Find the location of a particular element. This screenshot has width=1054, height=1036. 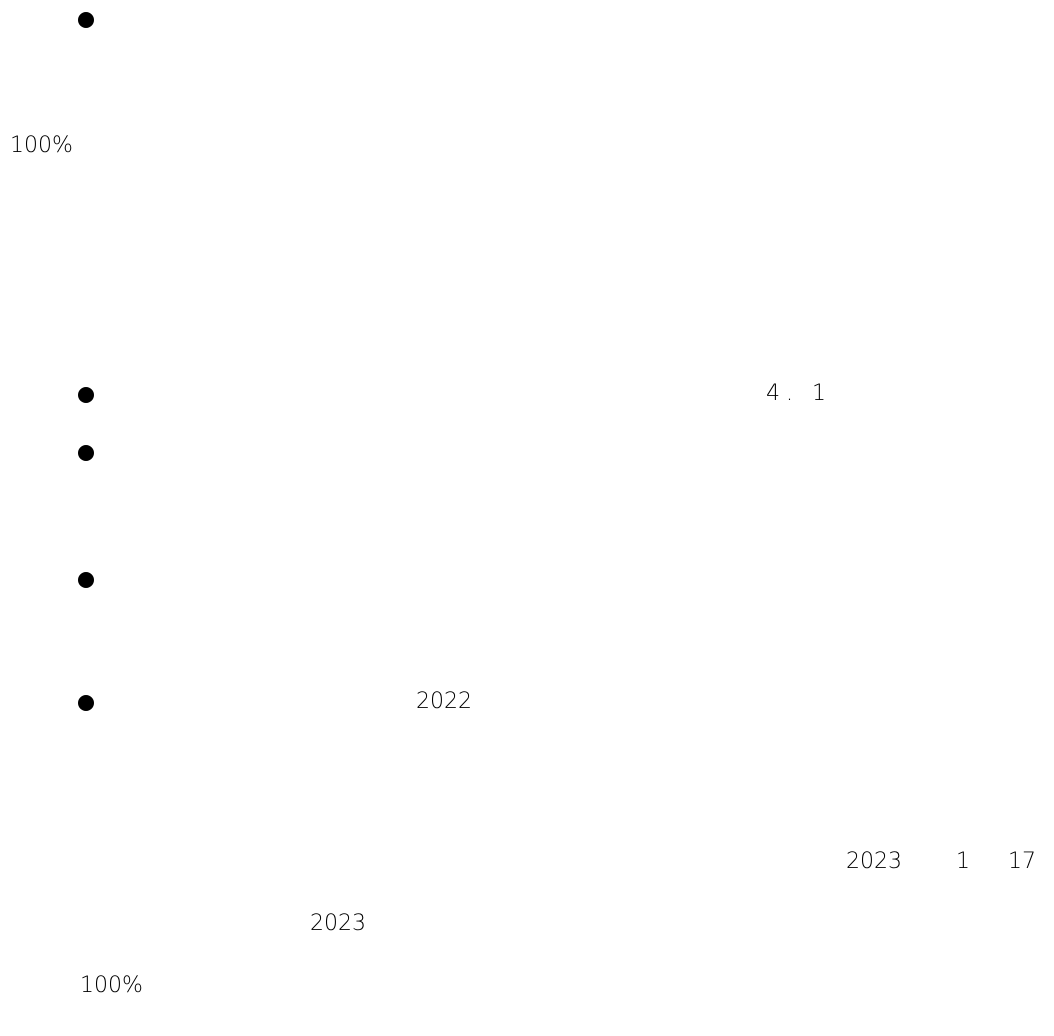

date-month: 1 is located at coordinates (963, 861).